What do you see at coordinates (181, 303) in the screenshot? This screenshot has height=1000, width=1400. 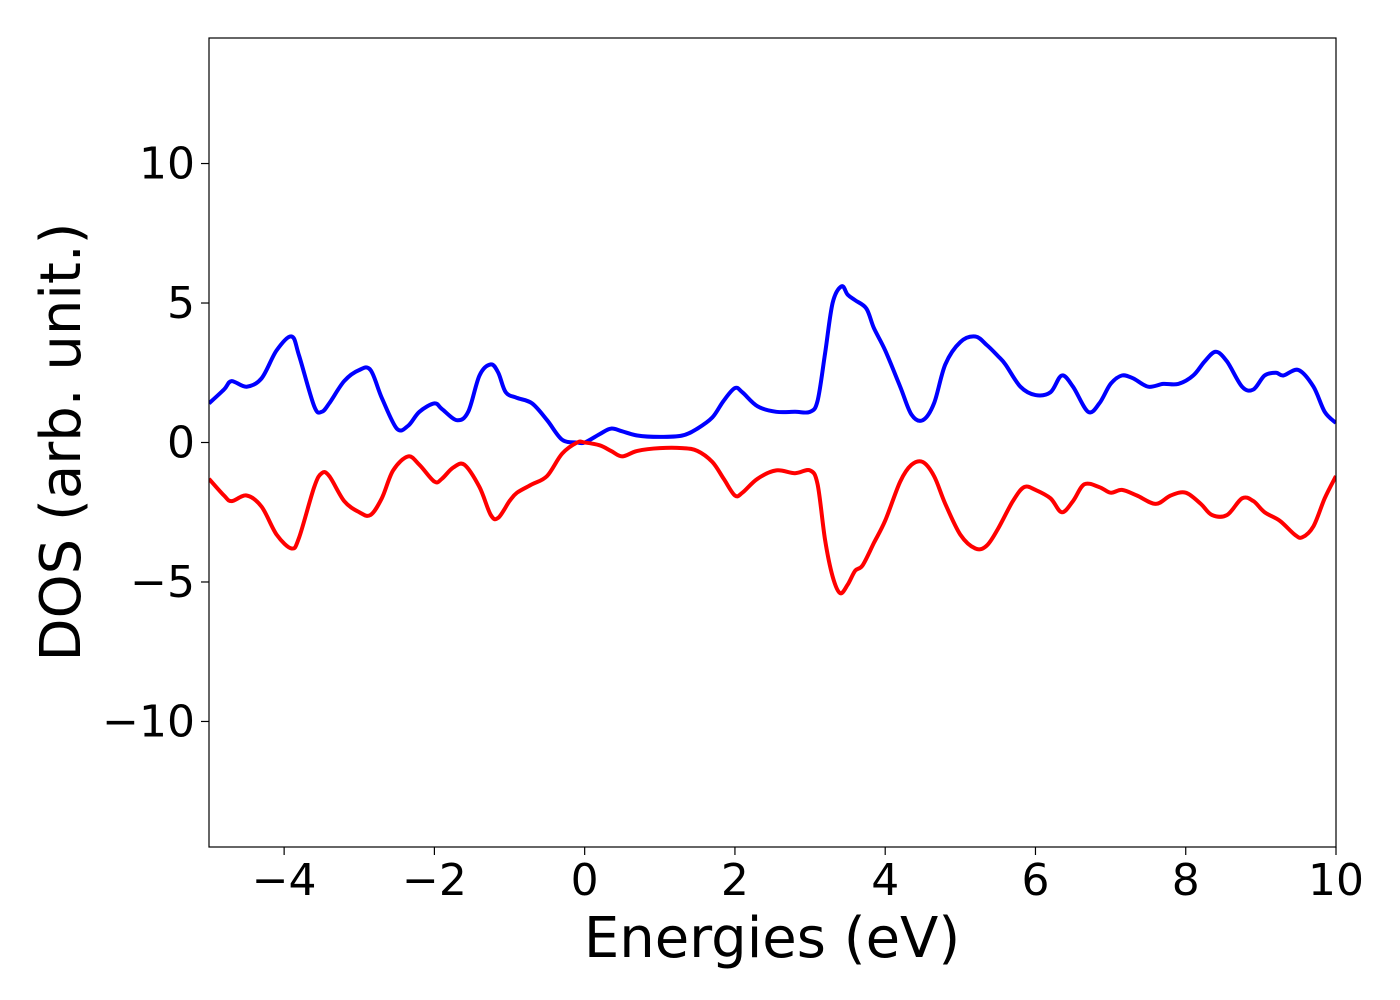 I see `y-tick-label: 5` at bounding box center [181, 303].